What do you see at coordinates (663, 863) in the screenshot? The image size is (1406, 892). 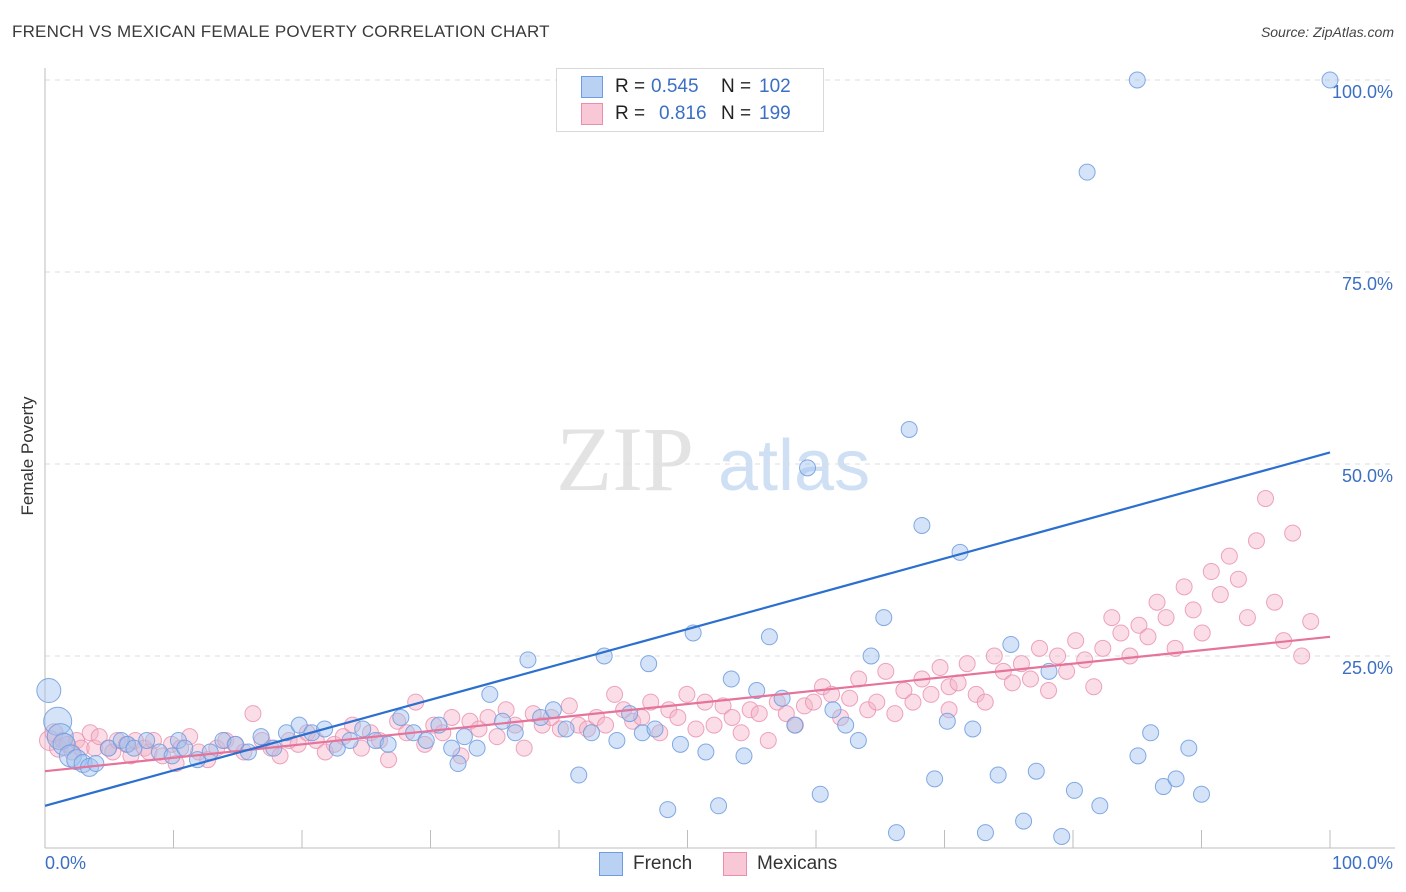 I see `bottom-french-label: French` at bounding box center [663, 863].